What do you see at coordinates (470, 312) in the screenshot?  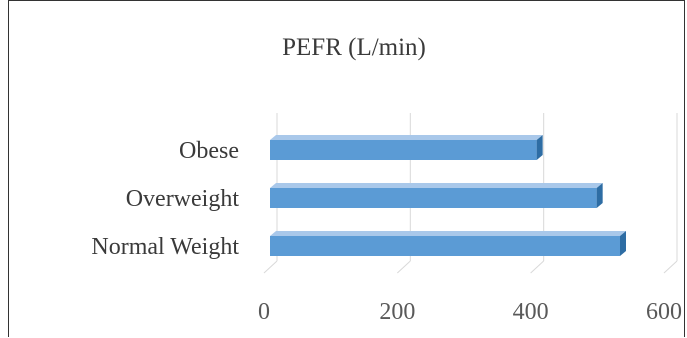 I see `tick-labels: 0 200 400 600` at bounding box center [470, 312].